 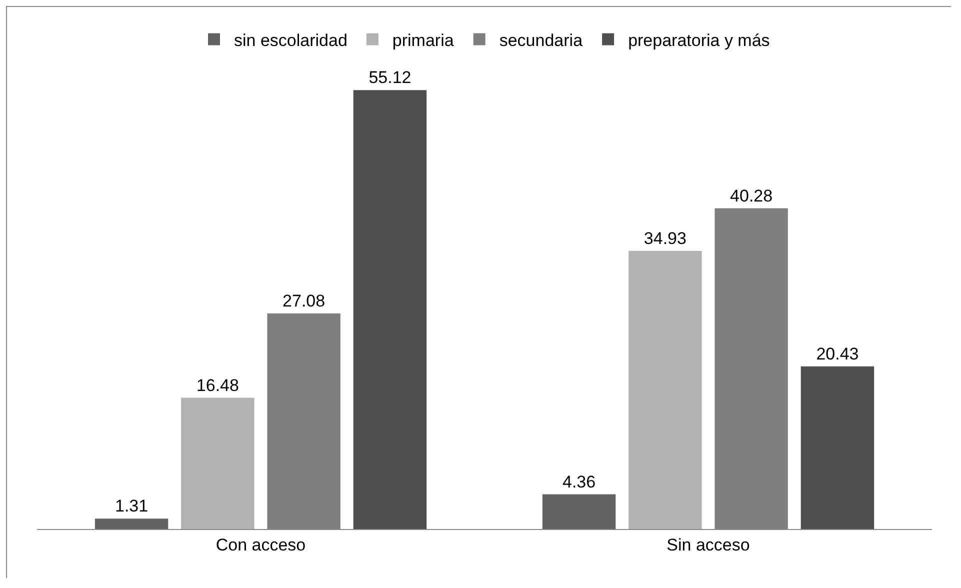 What do you see at coordinates (131, 506) in the screenshot?
I see `data-label: 1.31` at bounding box center [131, 506].